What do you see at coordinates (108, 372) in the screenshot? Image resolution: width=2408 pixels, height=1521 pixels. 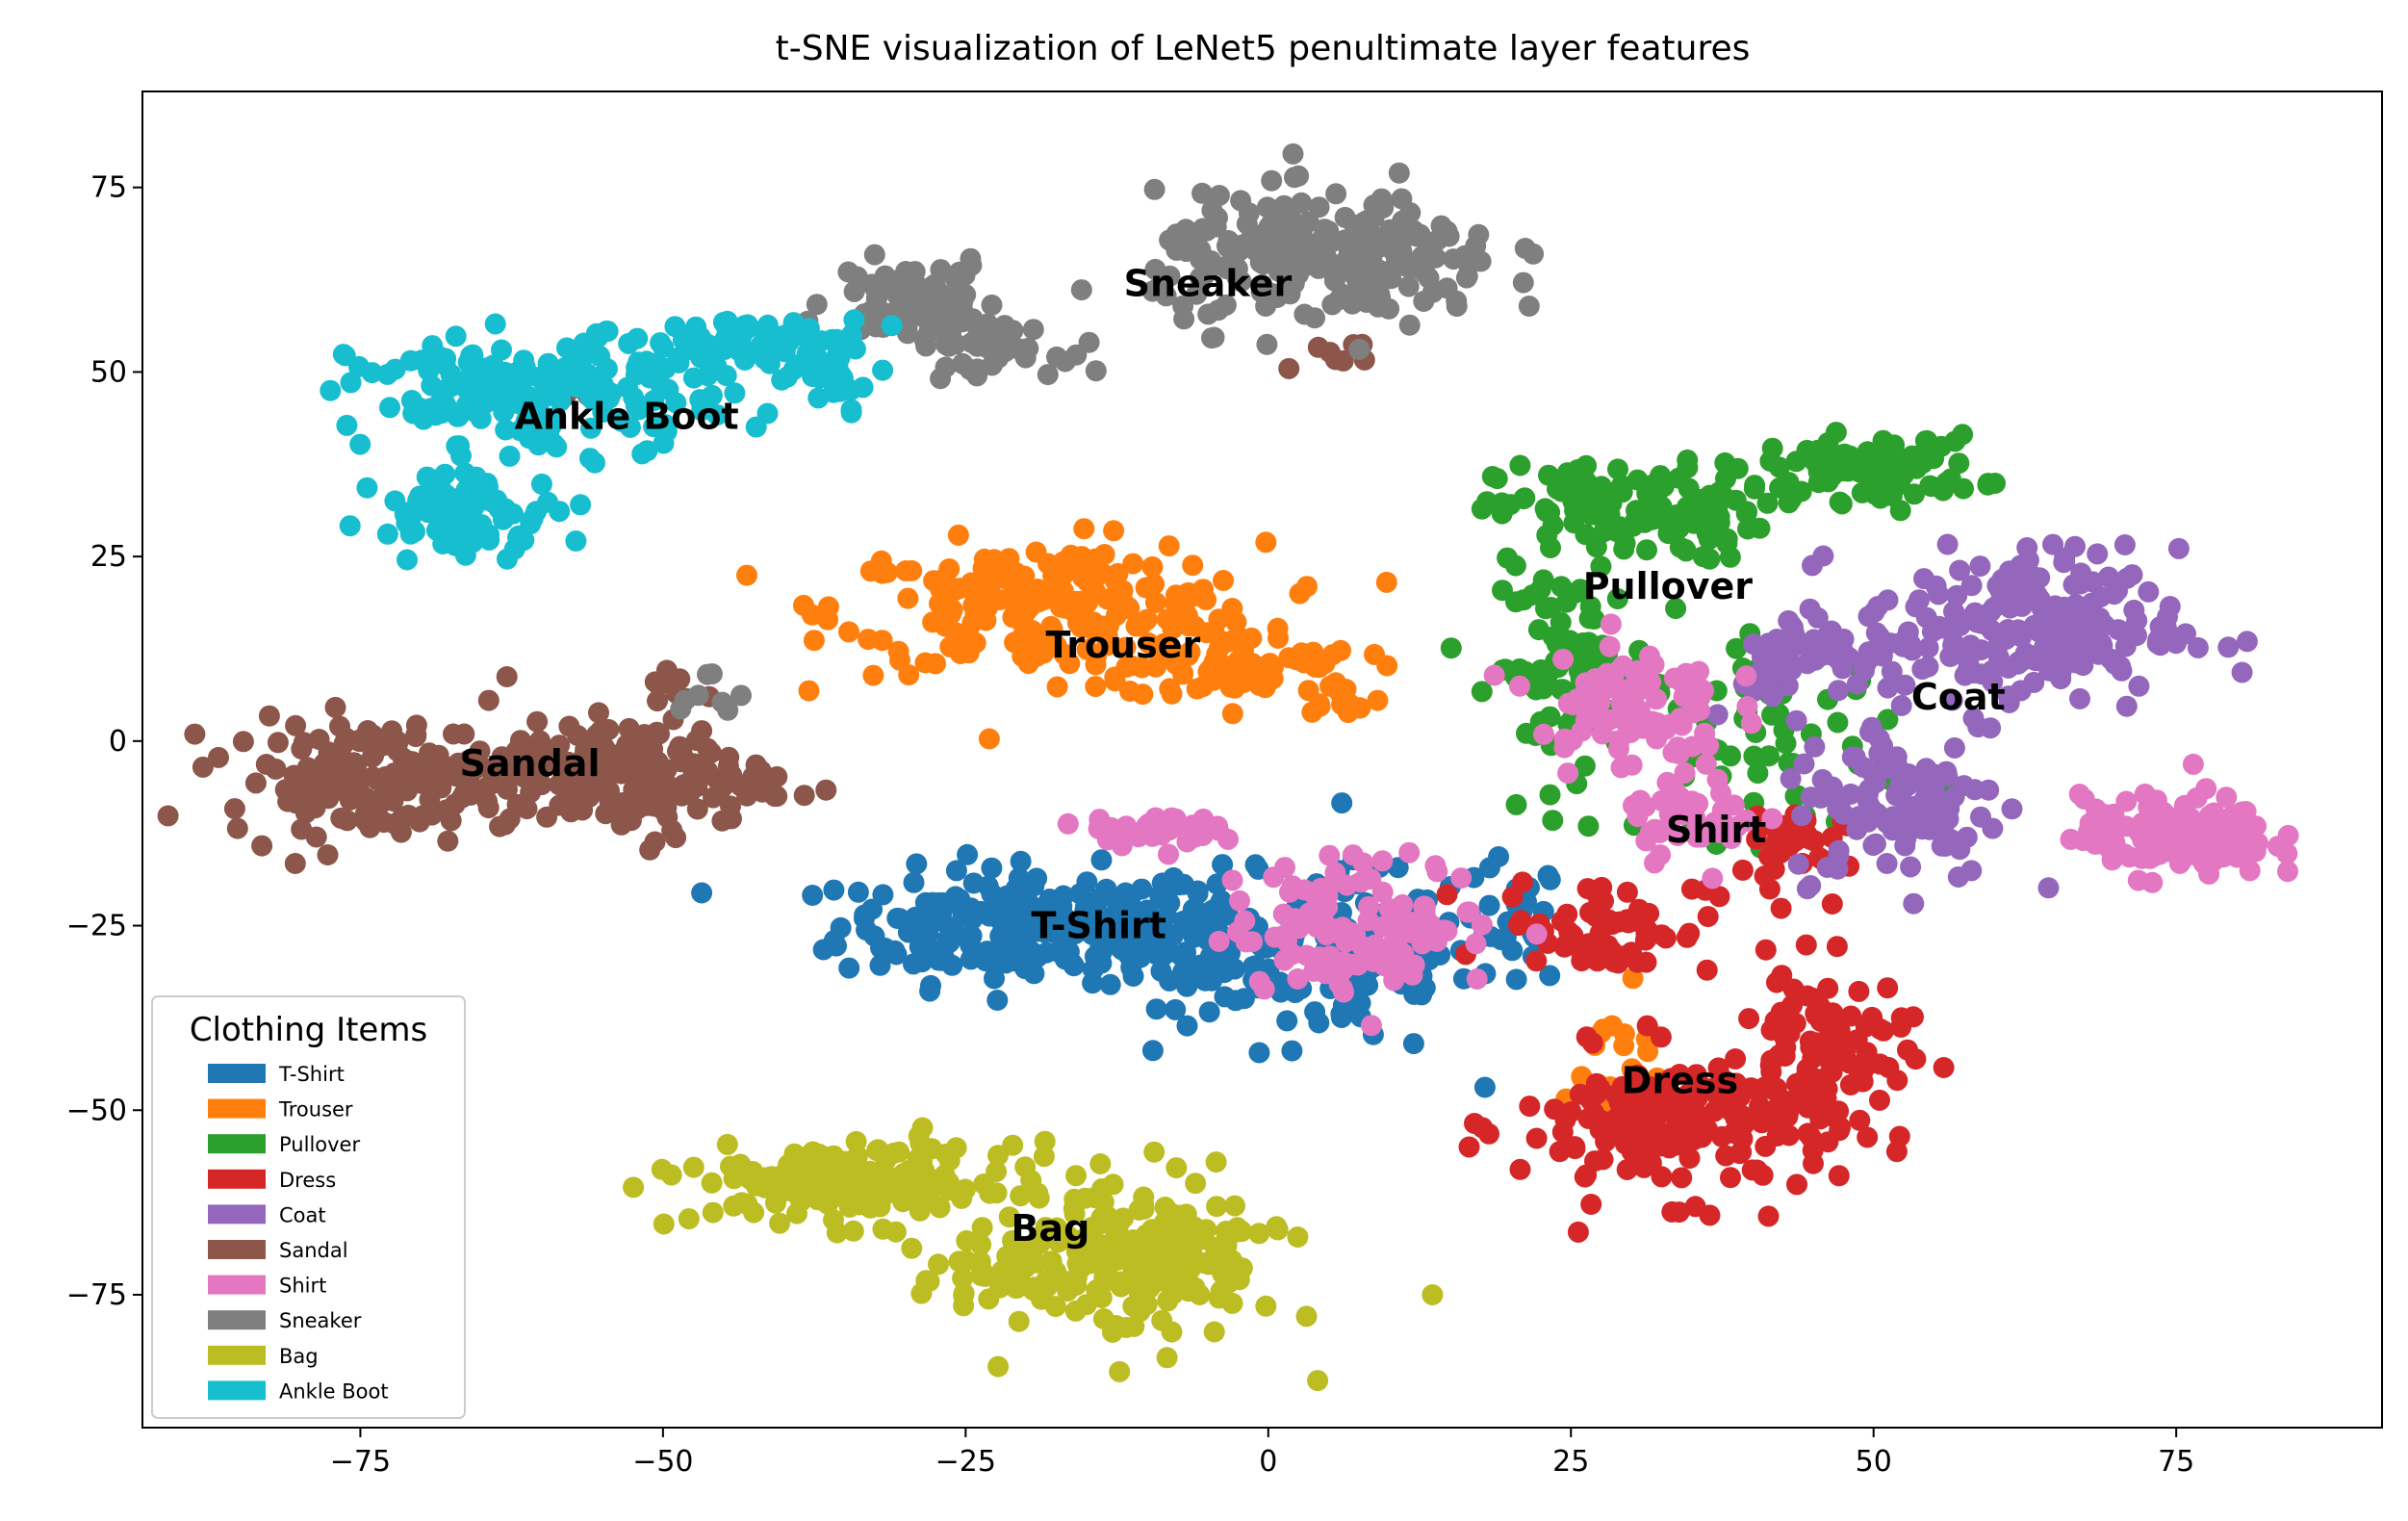 I see `y-tick-label: 50` at bounding box center [108, 372].